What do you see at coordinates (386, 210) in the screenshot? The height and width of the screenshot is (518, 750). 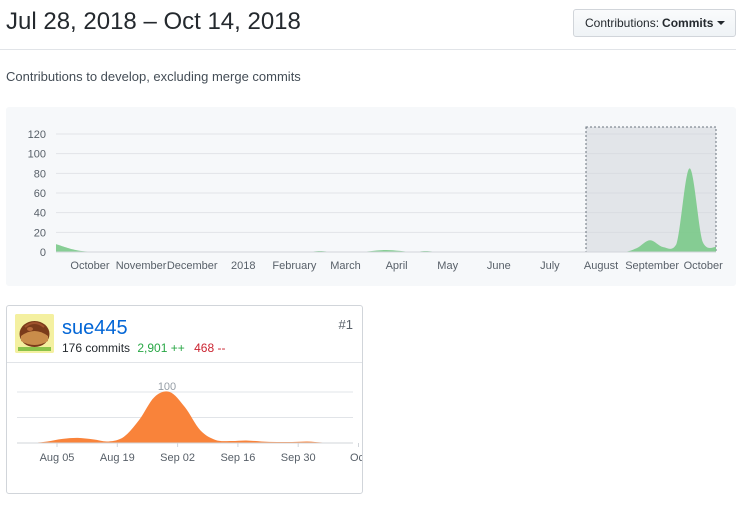 I see `overview-area-series` at bounding box center [386, 210].